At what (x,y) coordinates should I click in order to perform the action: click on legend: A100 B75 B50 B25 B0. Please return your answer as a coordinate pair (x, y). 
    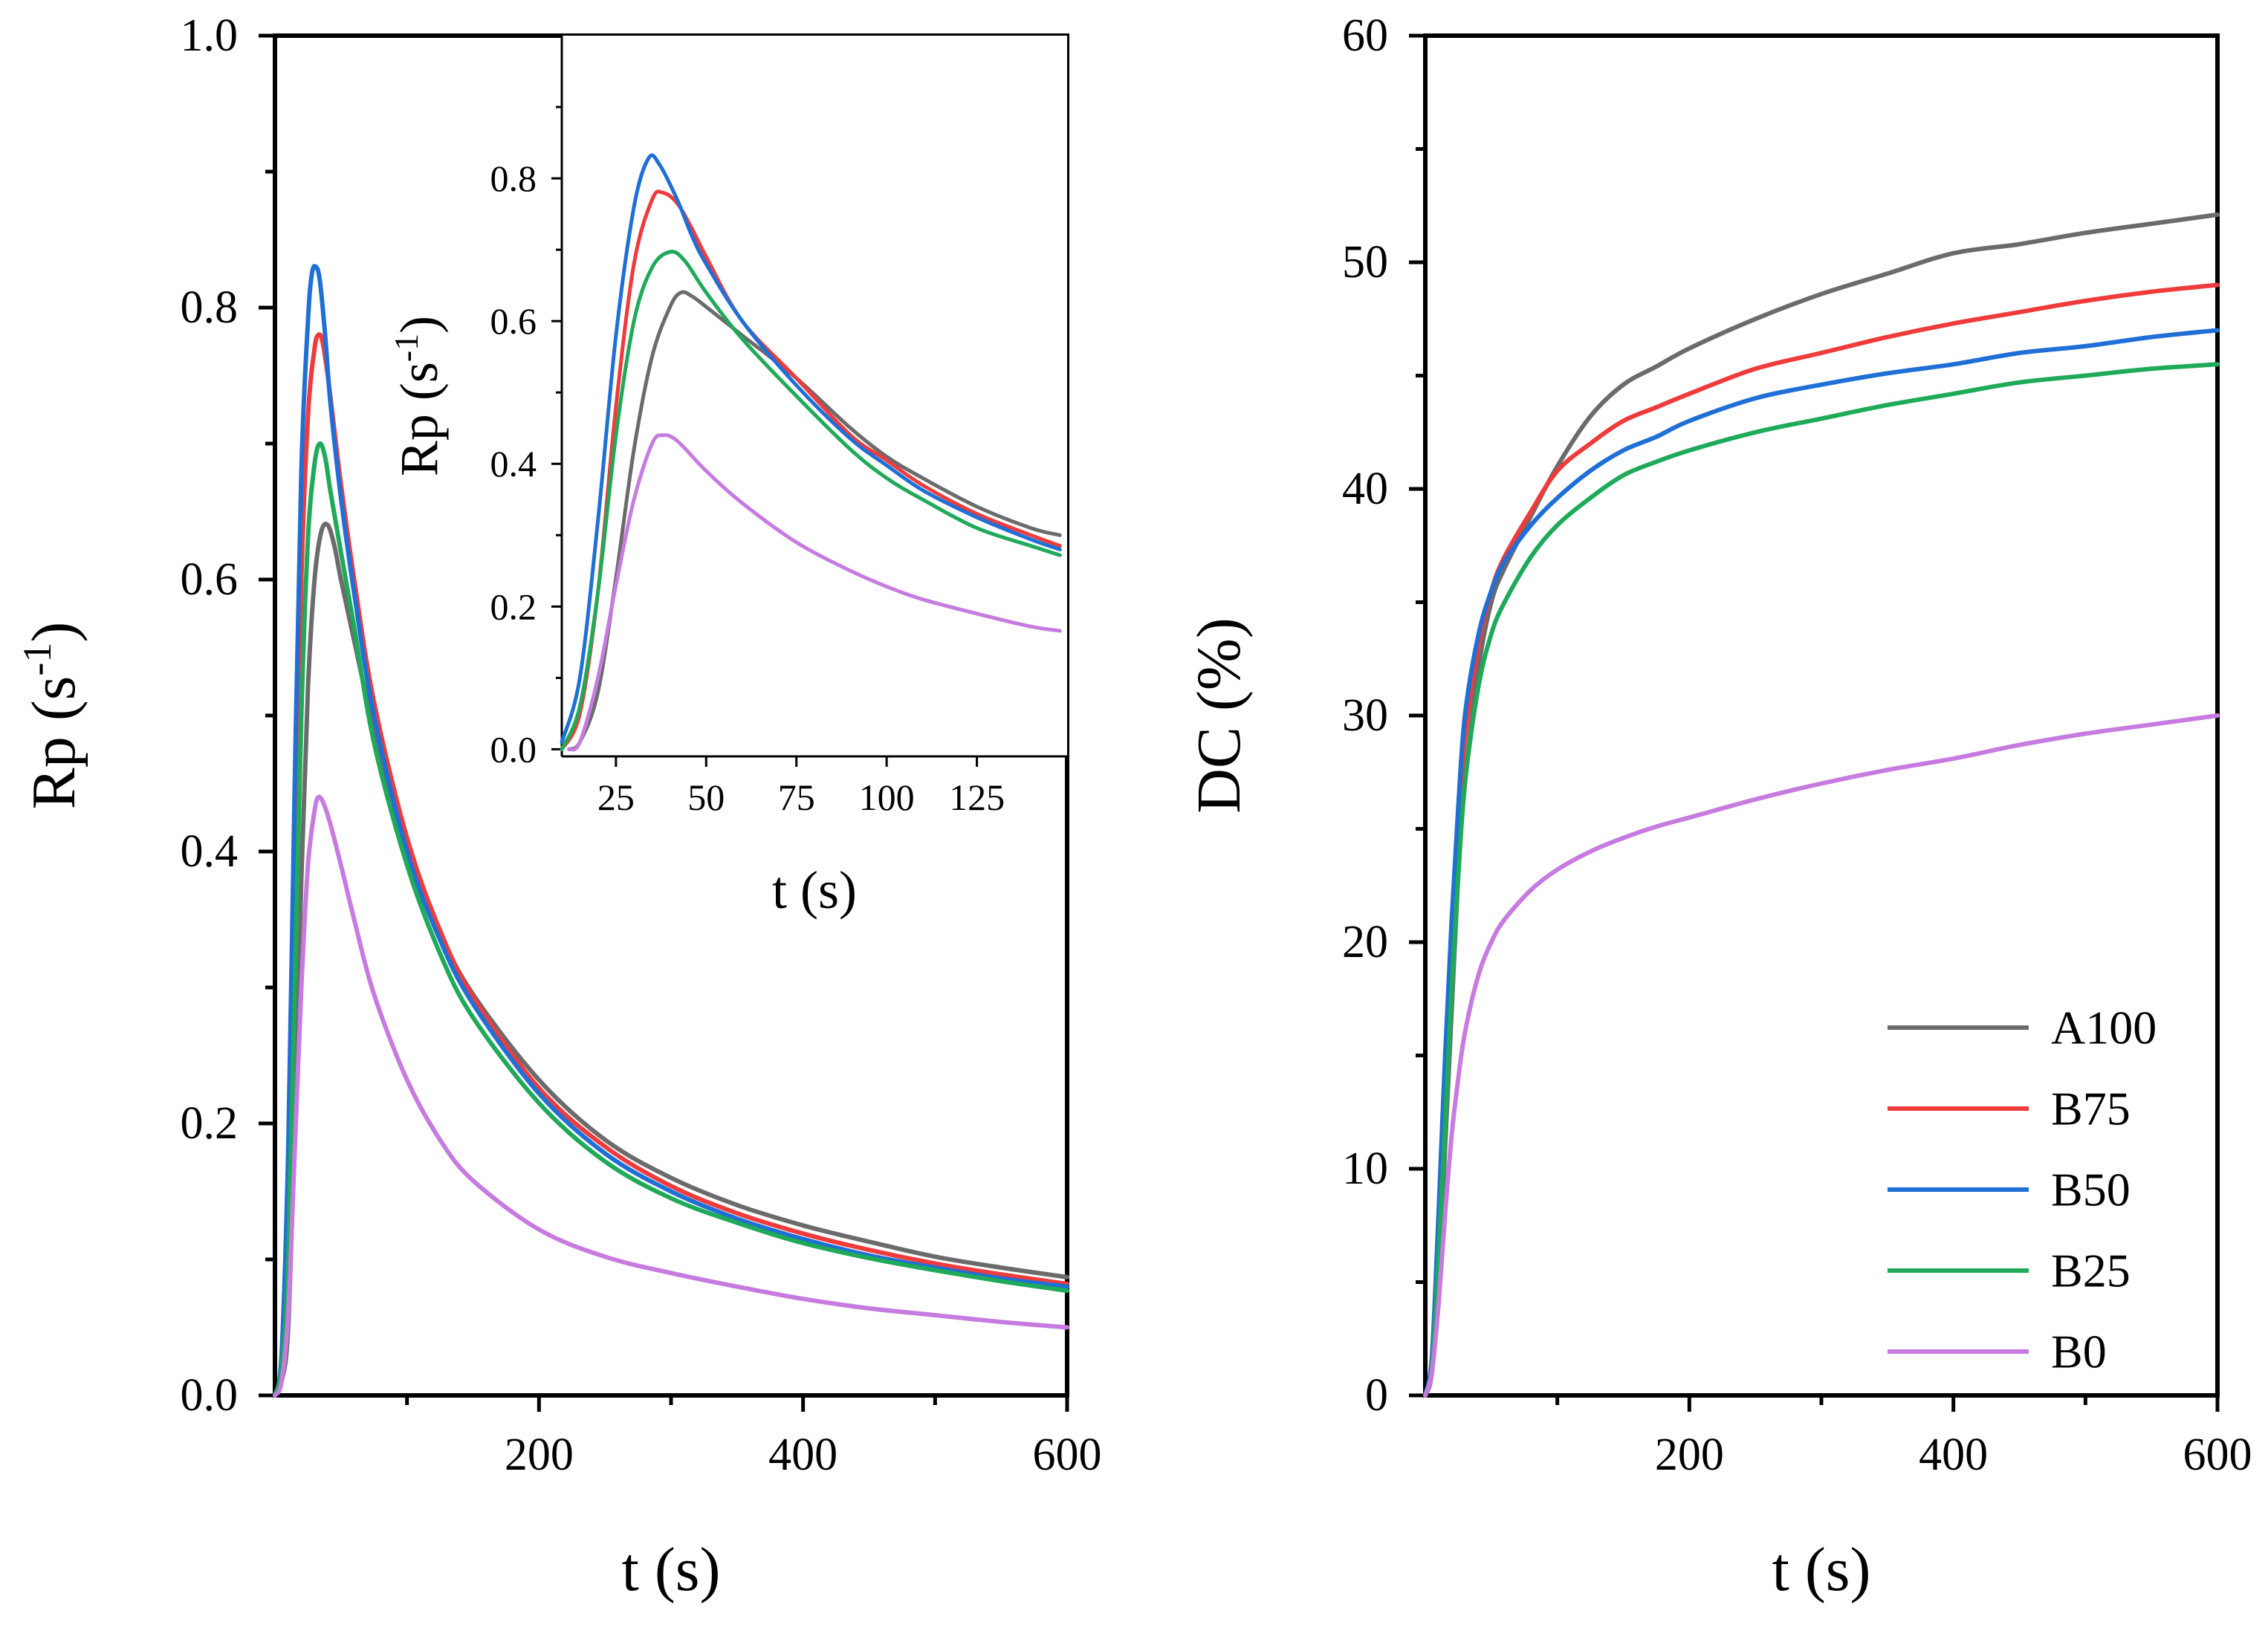
    Looking at the image, I should click on (2022, 1190).